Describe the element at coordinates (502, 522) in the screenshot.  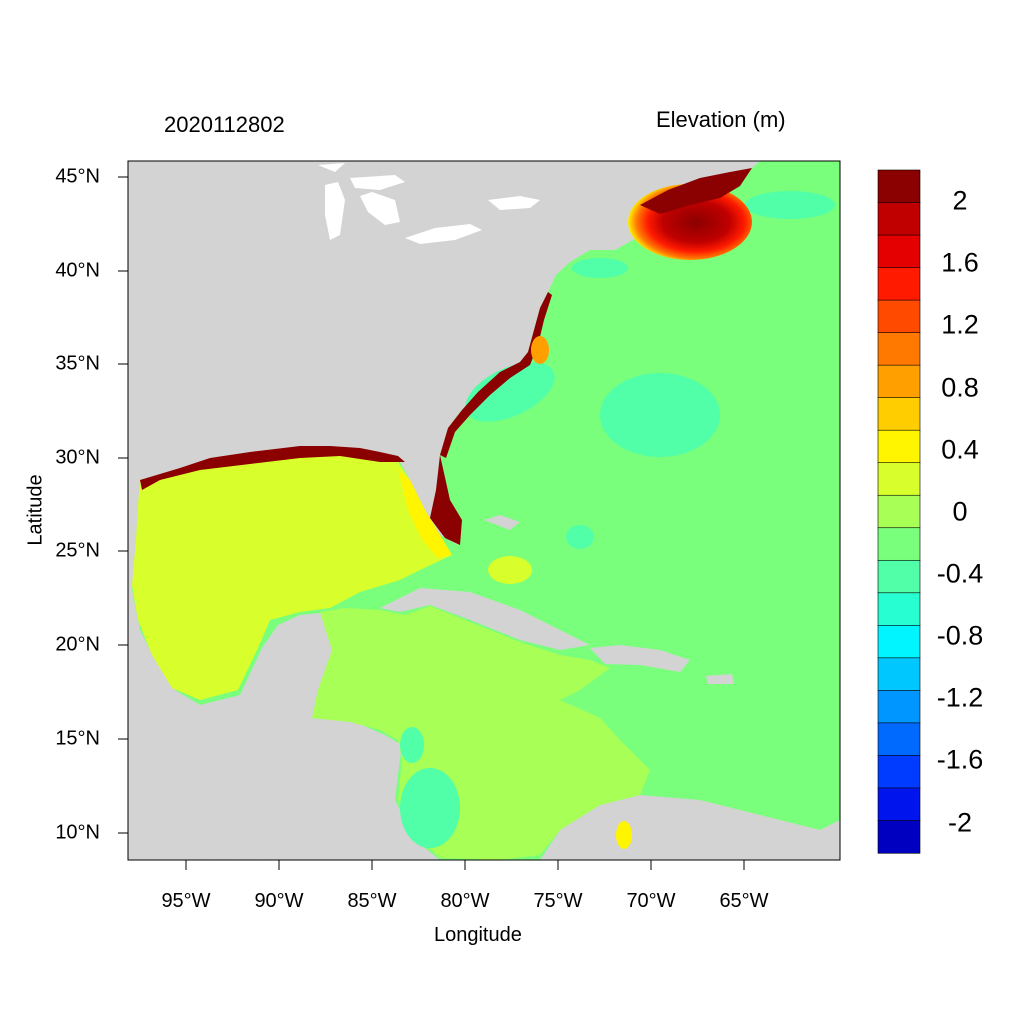
I see `land-florida-keys-area` at that location.